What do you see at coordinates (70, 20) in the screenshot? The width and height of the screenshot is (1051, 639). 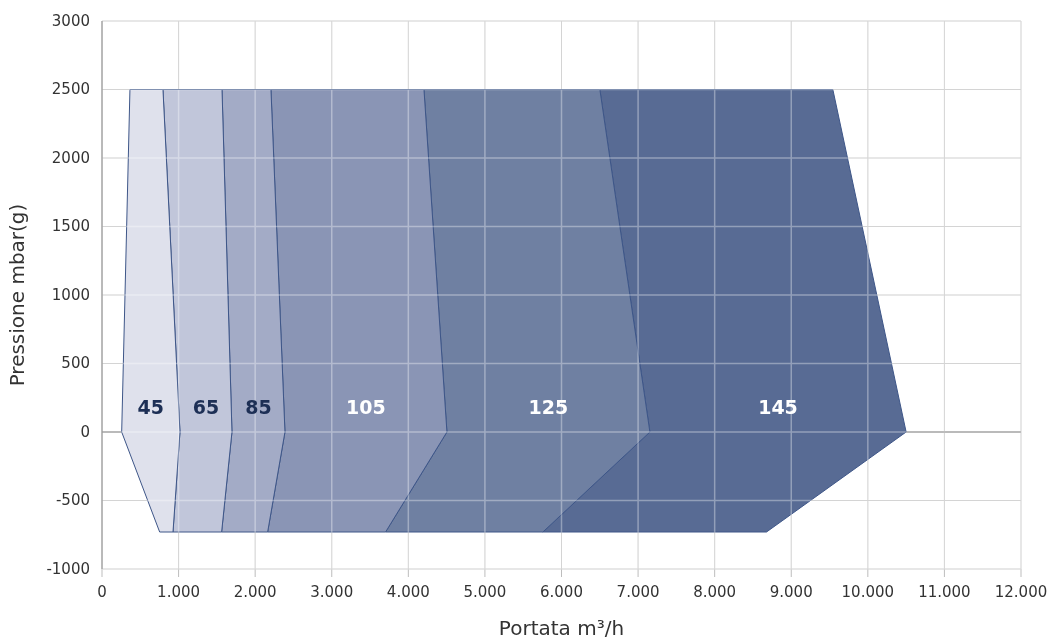 I see `y-tick-label: 3000` at bounding box center [70, 20].